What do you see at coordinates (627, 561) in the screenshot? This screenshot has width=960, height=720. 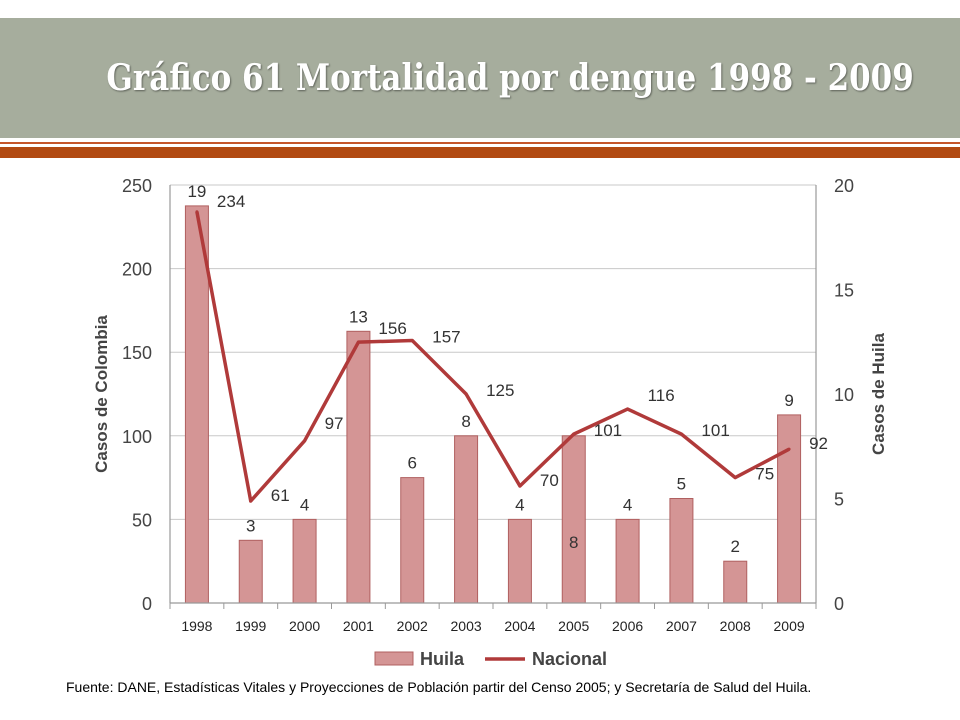 I see `bar-huila-2006` at bounding box center [627, 561].